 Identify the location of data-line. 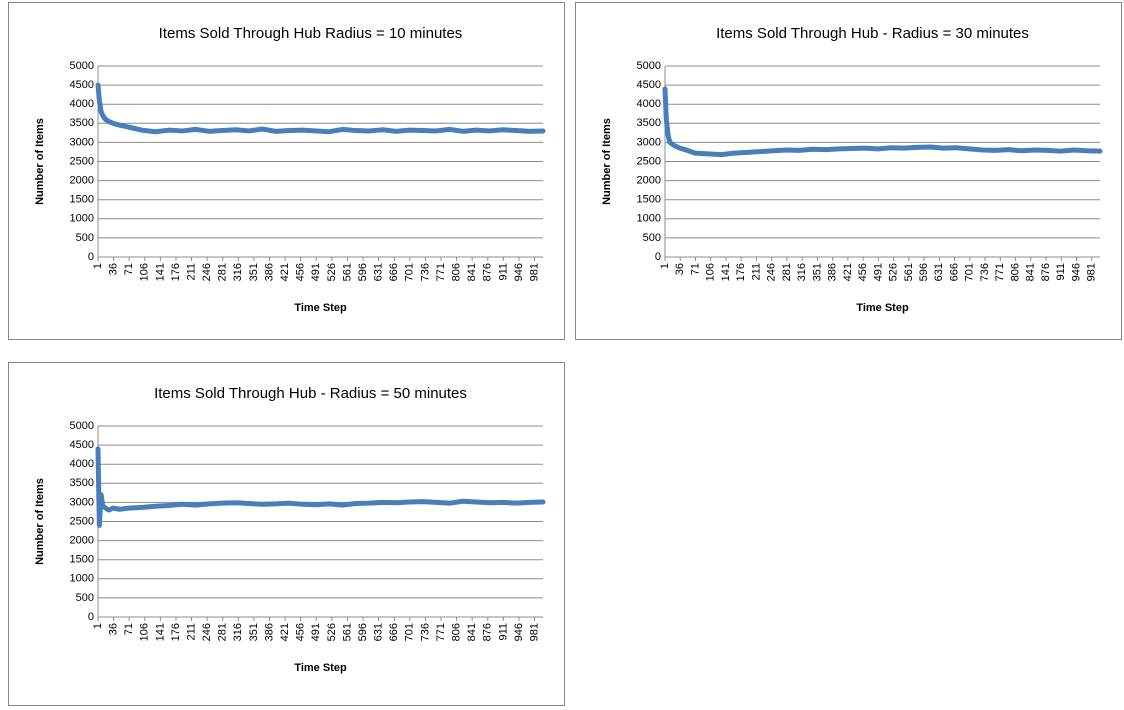
(882, 122).